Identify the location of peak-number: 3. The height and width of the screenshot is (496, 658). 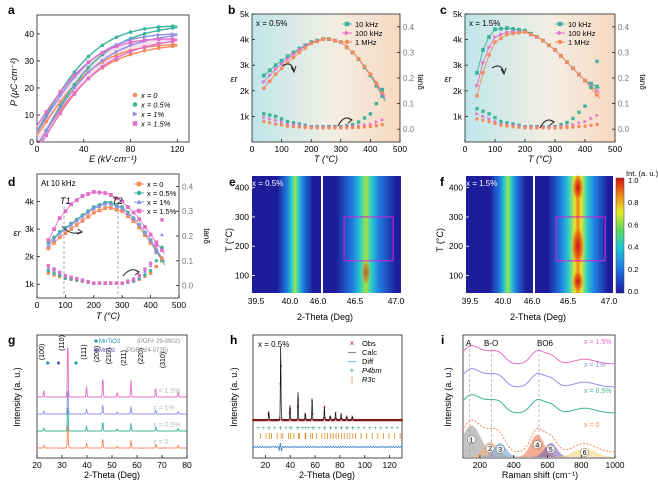
(500, 450).